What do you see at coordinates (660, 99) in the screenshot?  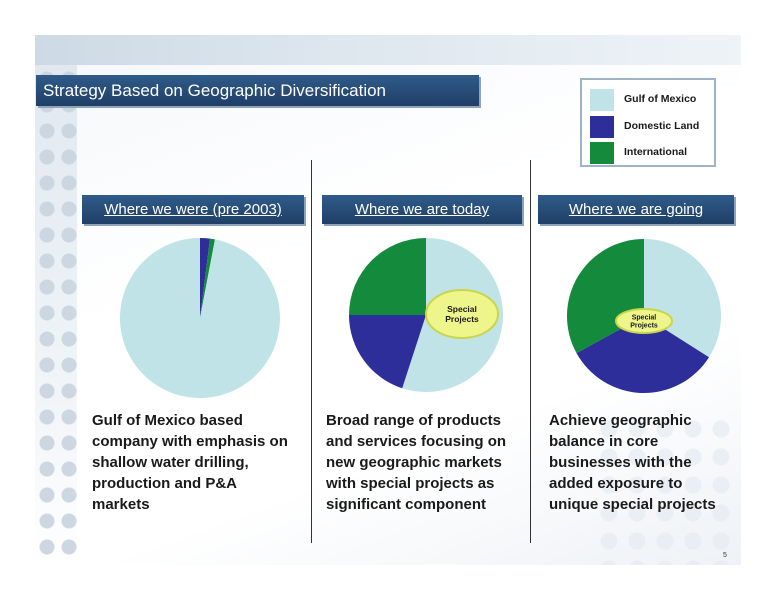 I see `legend-label: Gulf of Mexico` at bounding box center [660, 99].